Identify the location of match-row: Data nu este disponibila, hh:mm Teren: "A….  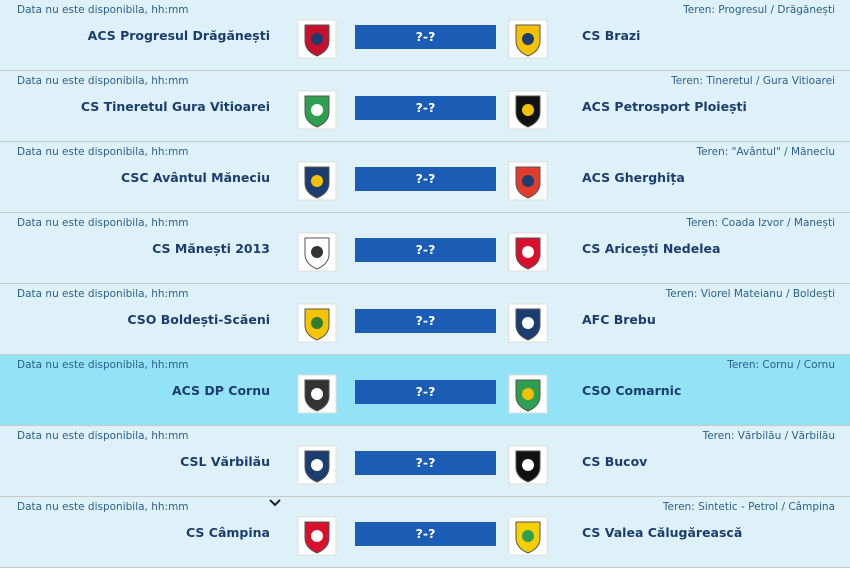
(425, 177).